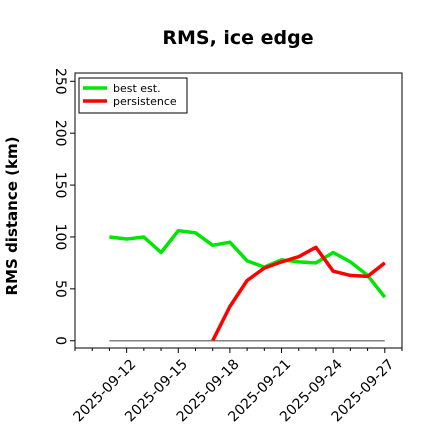 This screenshot has height=440, width=440. What do you see at coordinates (60, 340) in the screenshot?
I see `y-tick-label: 0` at bounding box center [60, 340].